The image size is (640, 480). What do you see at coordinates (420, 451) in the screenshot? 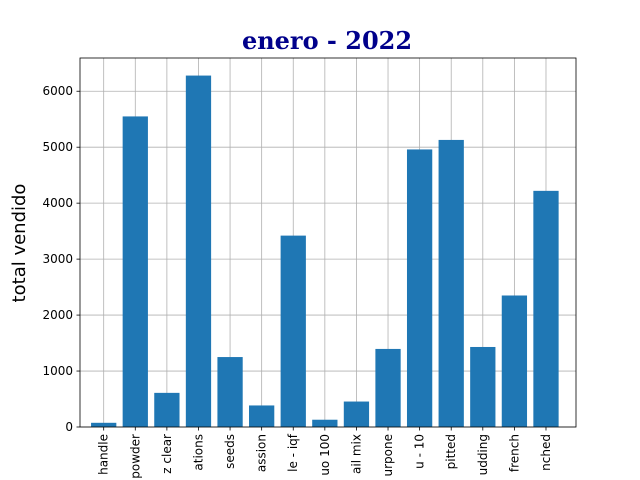
I see `x-tick-label: u - 10` at bounding box center [420, 451].